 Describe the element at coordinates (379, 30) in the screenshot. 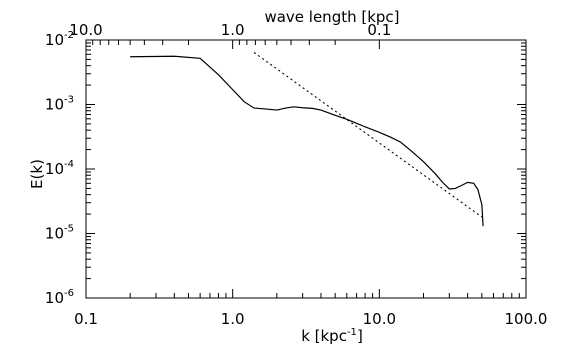

I see `top-x-tick-label: 0.1` at that location.